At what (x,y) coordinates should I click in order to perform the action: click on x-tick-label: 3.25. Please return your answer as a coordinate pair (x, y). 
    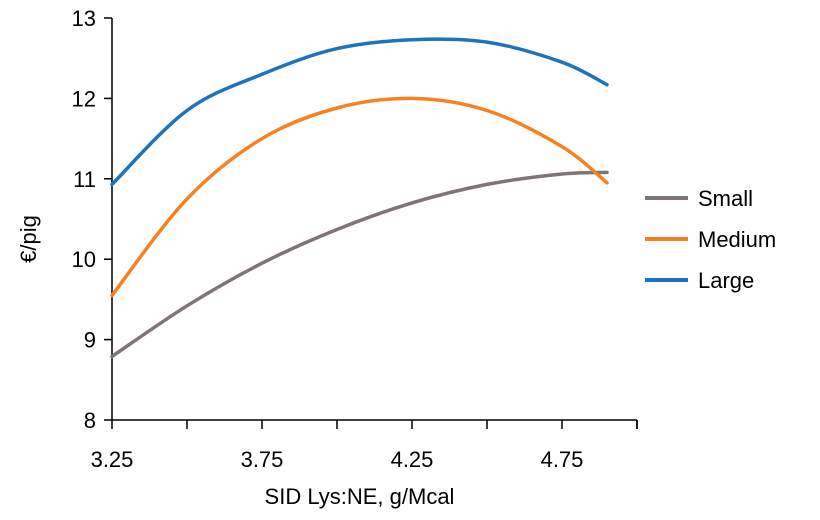
    Looking at the image, I should click on (112, 459).